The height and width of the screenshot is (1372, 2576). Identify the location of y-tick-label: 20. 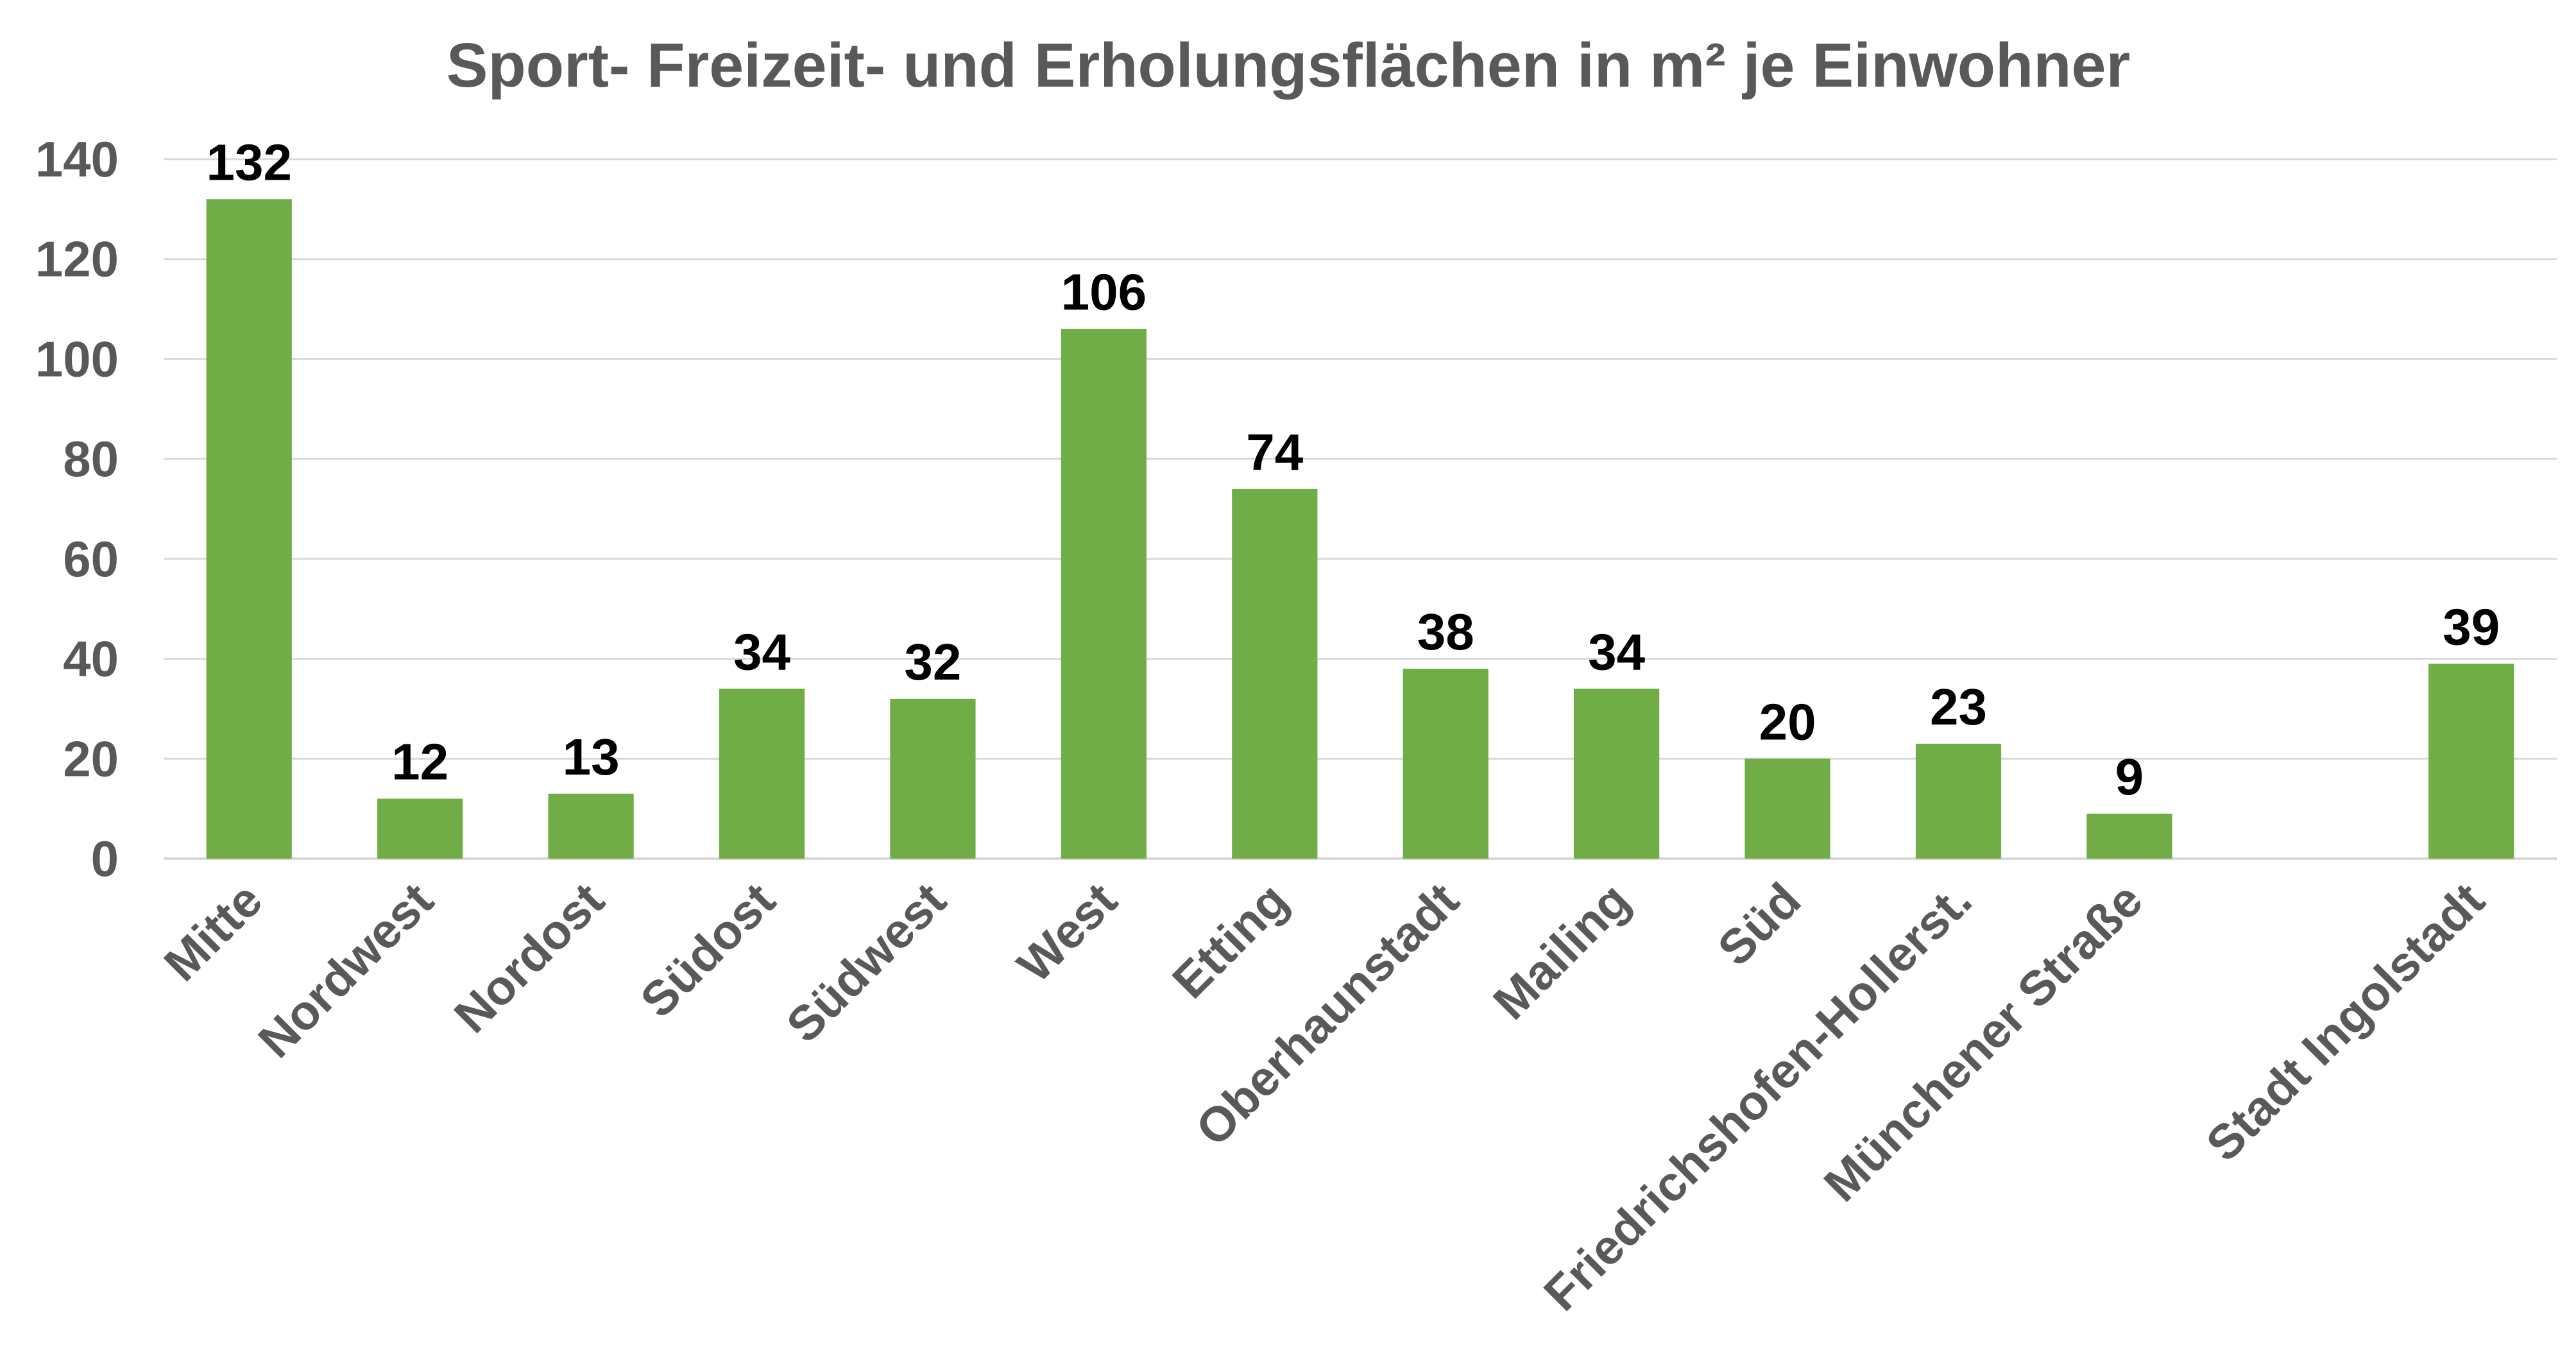
(91, 758).